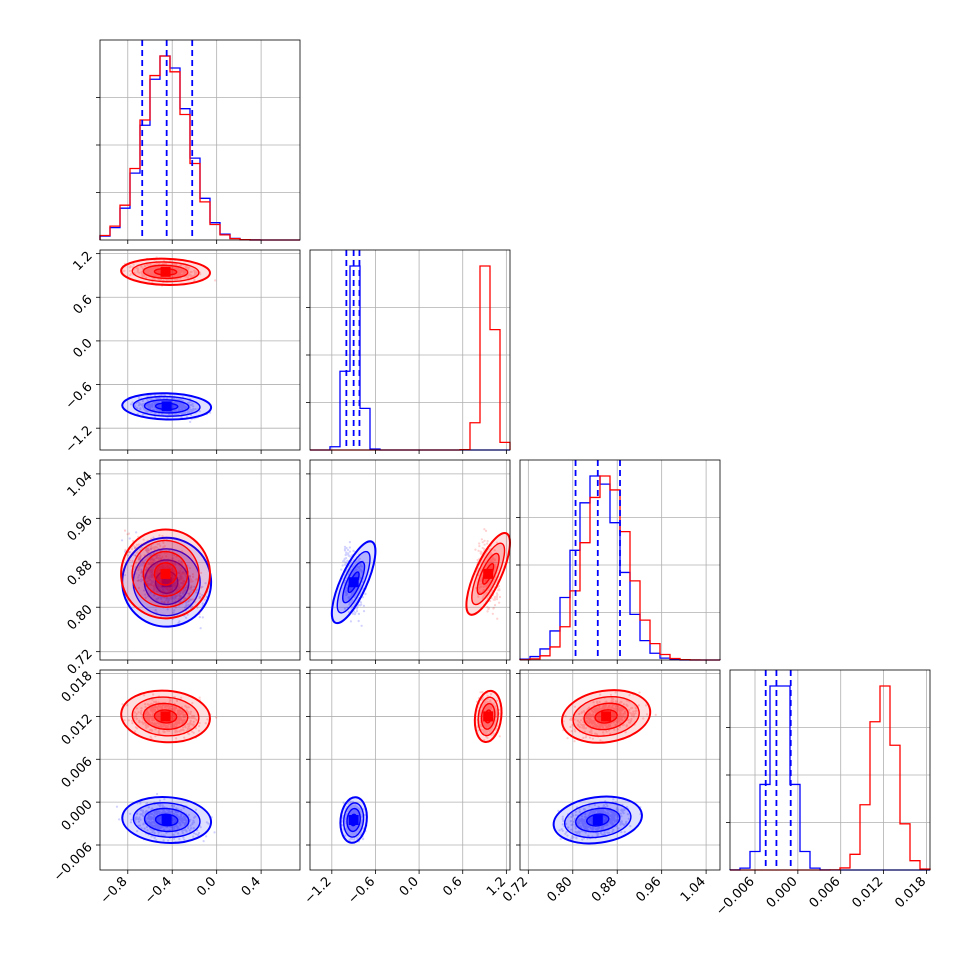 The height and width of the screenshot is (970, 970). What do you see at coordinates (693, 889) in the screenshot?
I see `xtick-label-2-4: 1.04` at bounding box center [693, 889].